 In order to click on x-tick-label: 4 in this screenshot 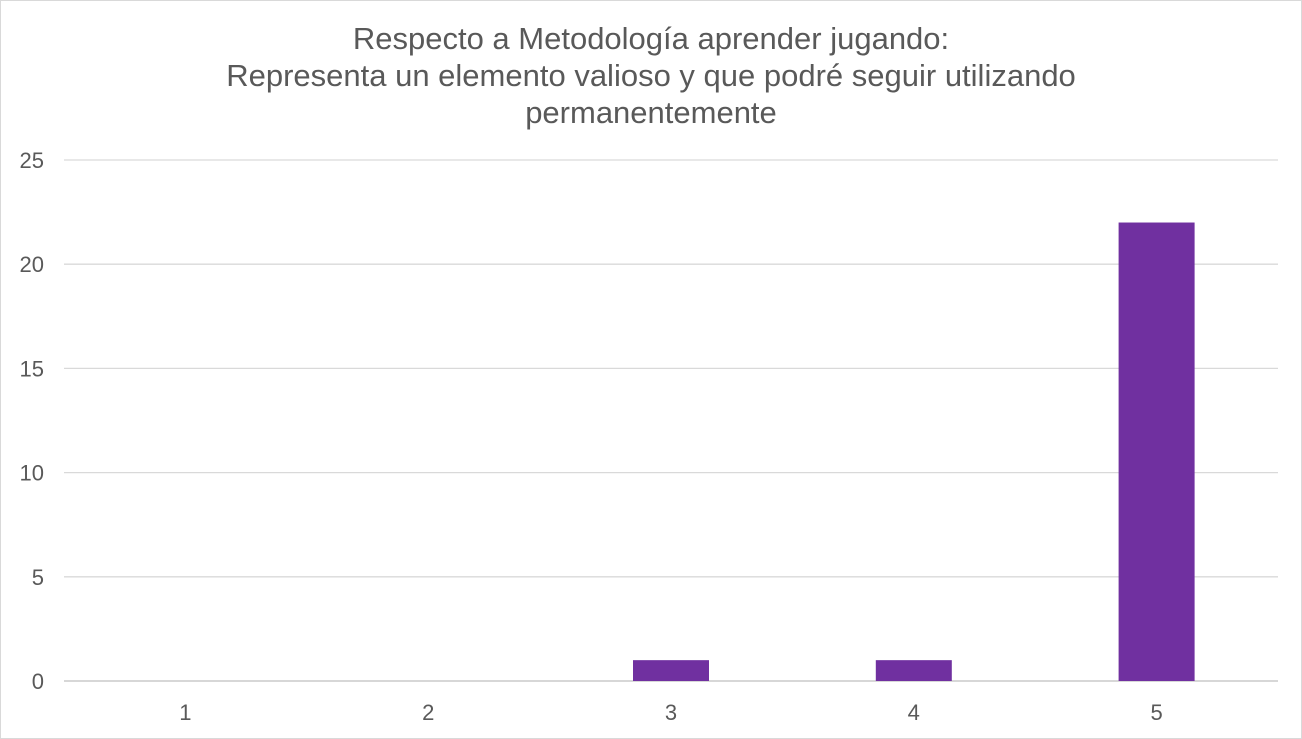, I will do `click(914, 712)`.